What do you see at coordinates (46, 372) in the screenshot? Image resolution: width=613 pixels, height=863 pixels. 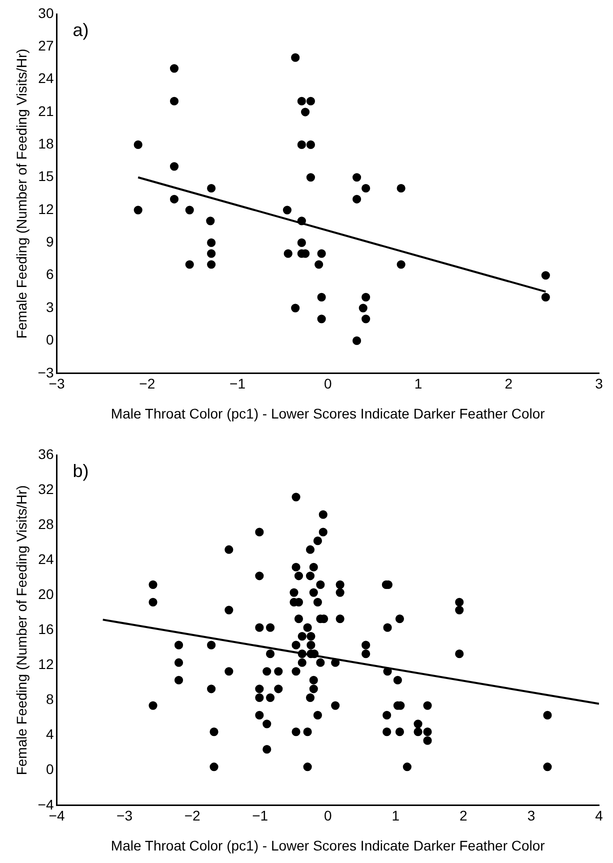 I see `y-tick-label: −3` at bounding box center [46, 372].